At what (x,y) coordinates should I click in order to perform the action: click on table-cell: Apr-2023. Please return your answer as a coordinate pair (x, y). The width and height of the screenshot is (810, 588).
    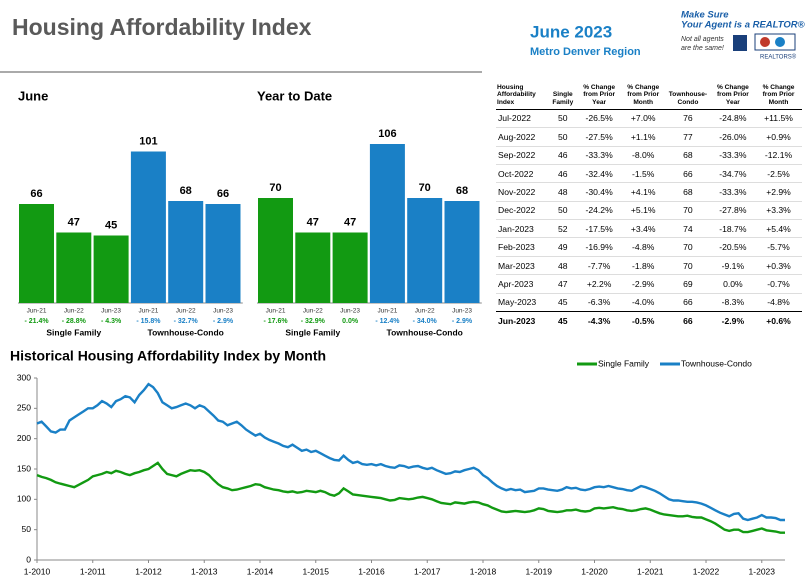
    Looking at the image, I should click on (522, 284).